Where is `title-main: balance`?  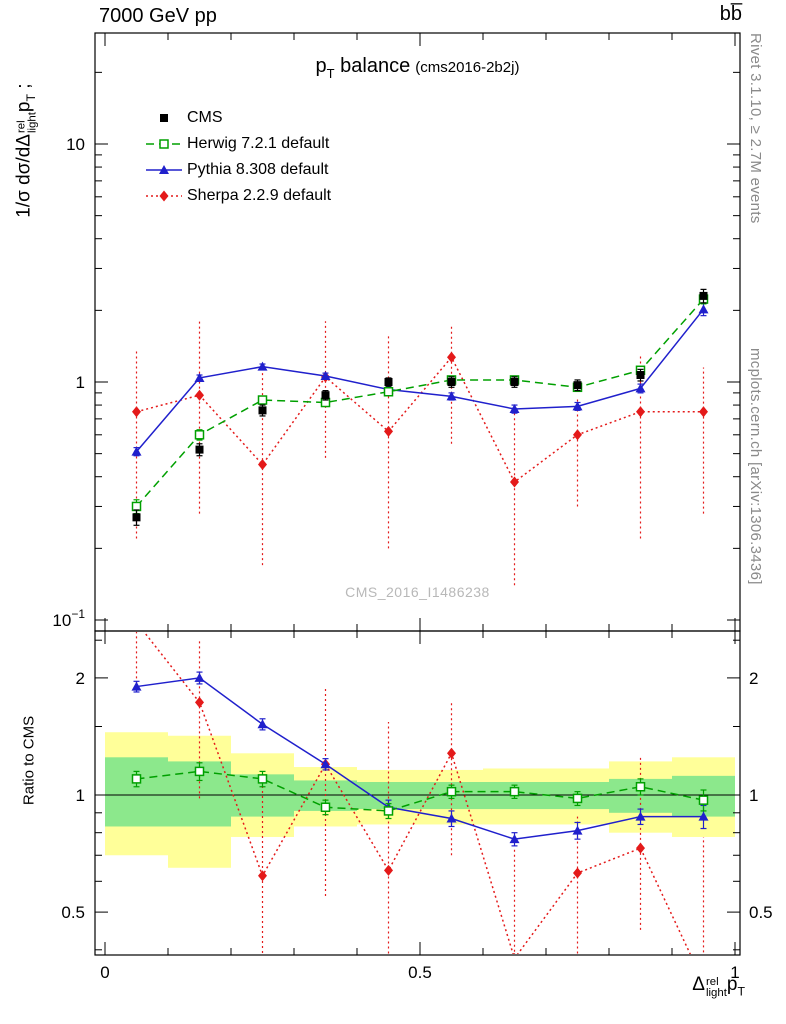 title-main: balance is located at coordinates (372, 66).